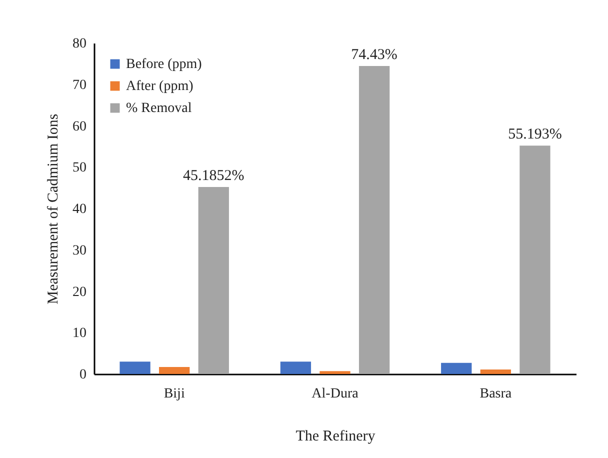  What do you see at coordinates (79, 44) in the screenshot?
I see `y-tick-label: 80` at bounding box center [79, 44].